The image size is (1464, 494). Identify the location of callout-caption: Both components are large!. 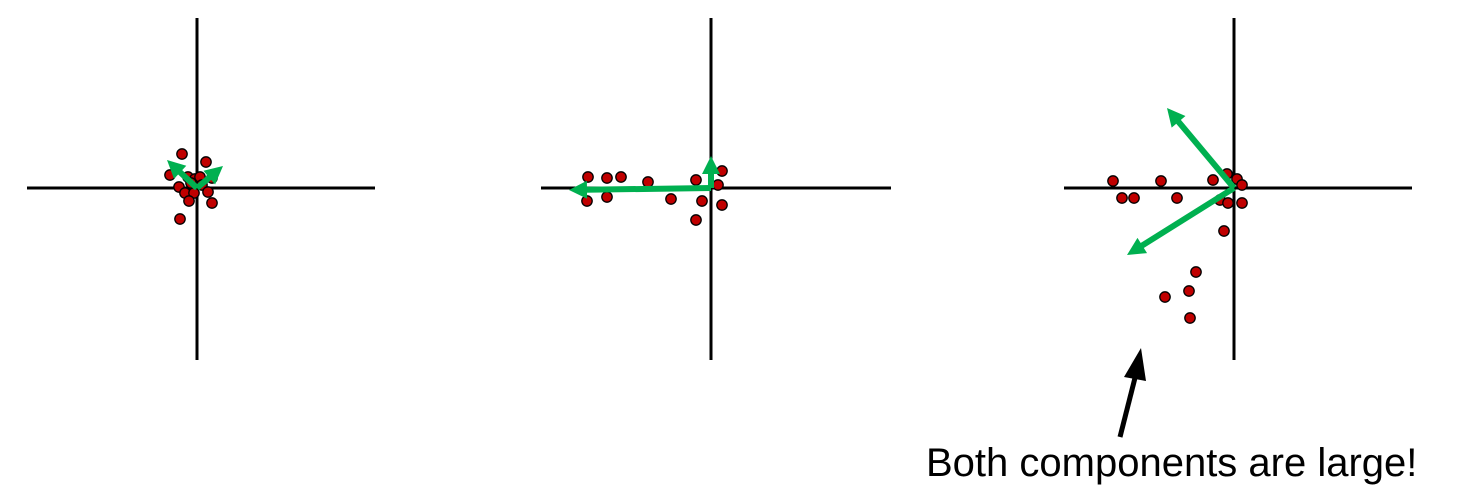
(1171, 463).